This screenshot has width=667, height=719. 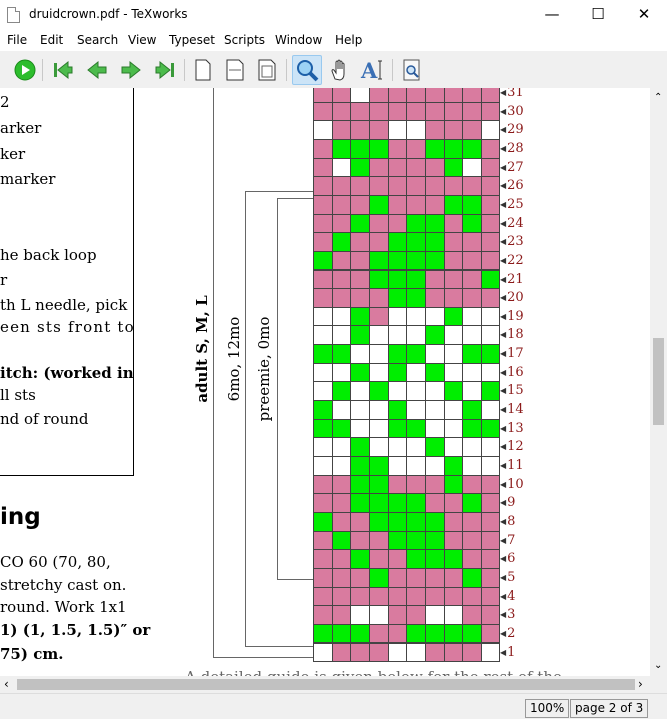 I want to click on find-in-pdf-icon, so click(x=412, y=70).